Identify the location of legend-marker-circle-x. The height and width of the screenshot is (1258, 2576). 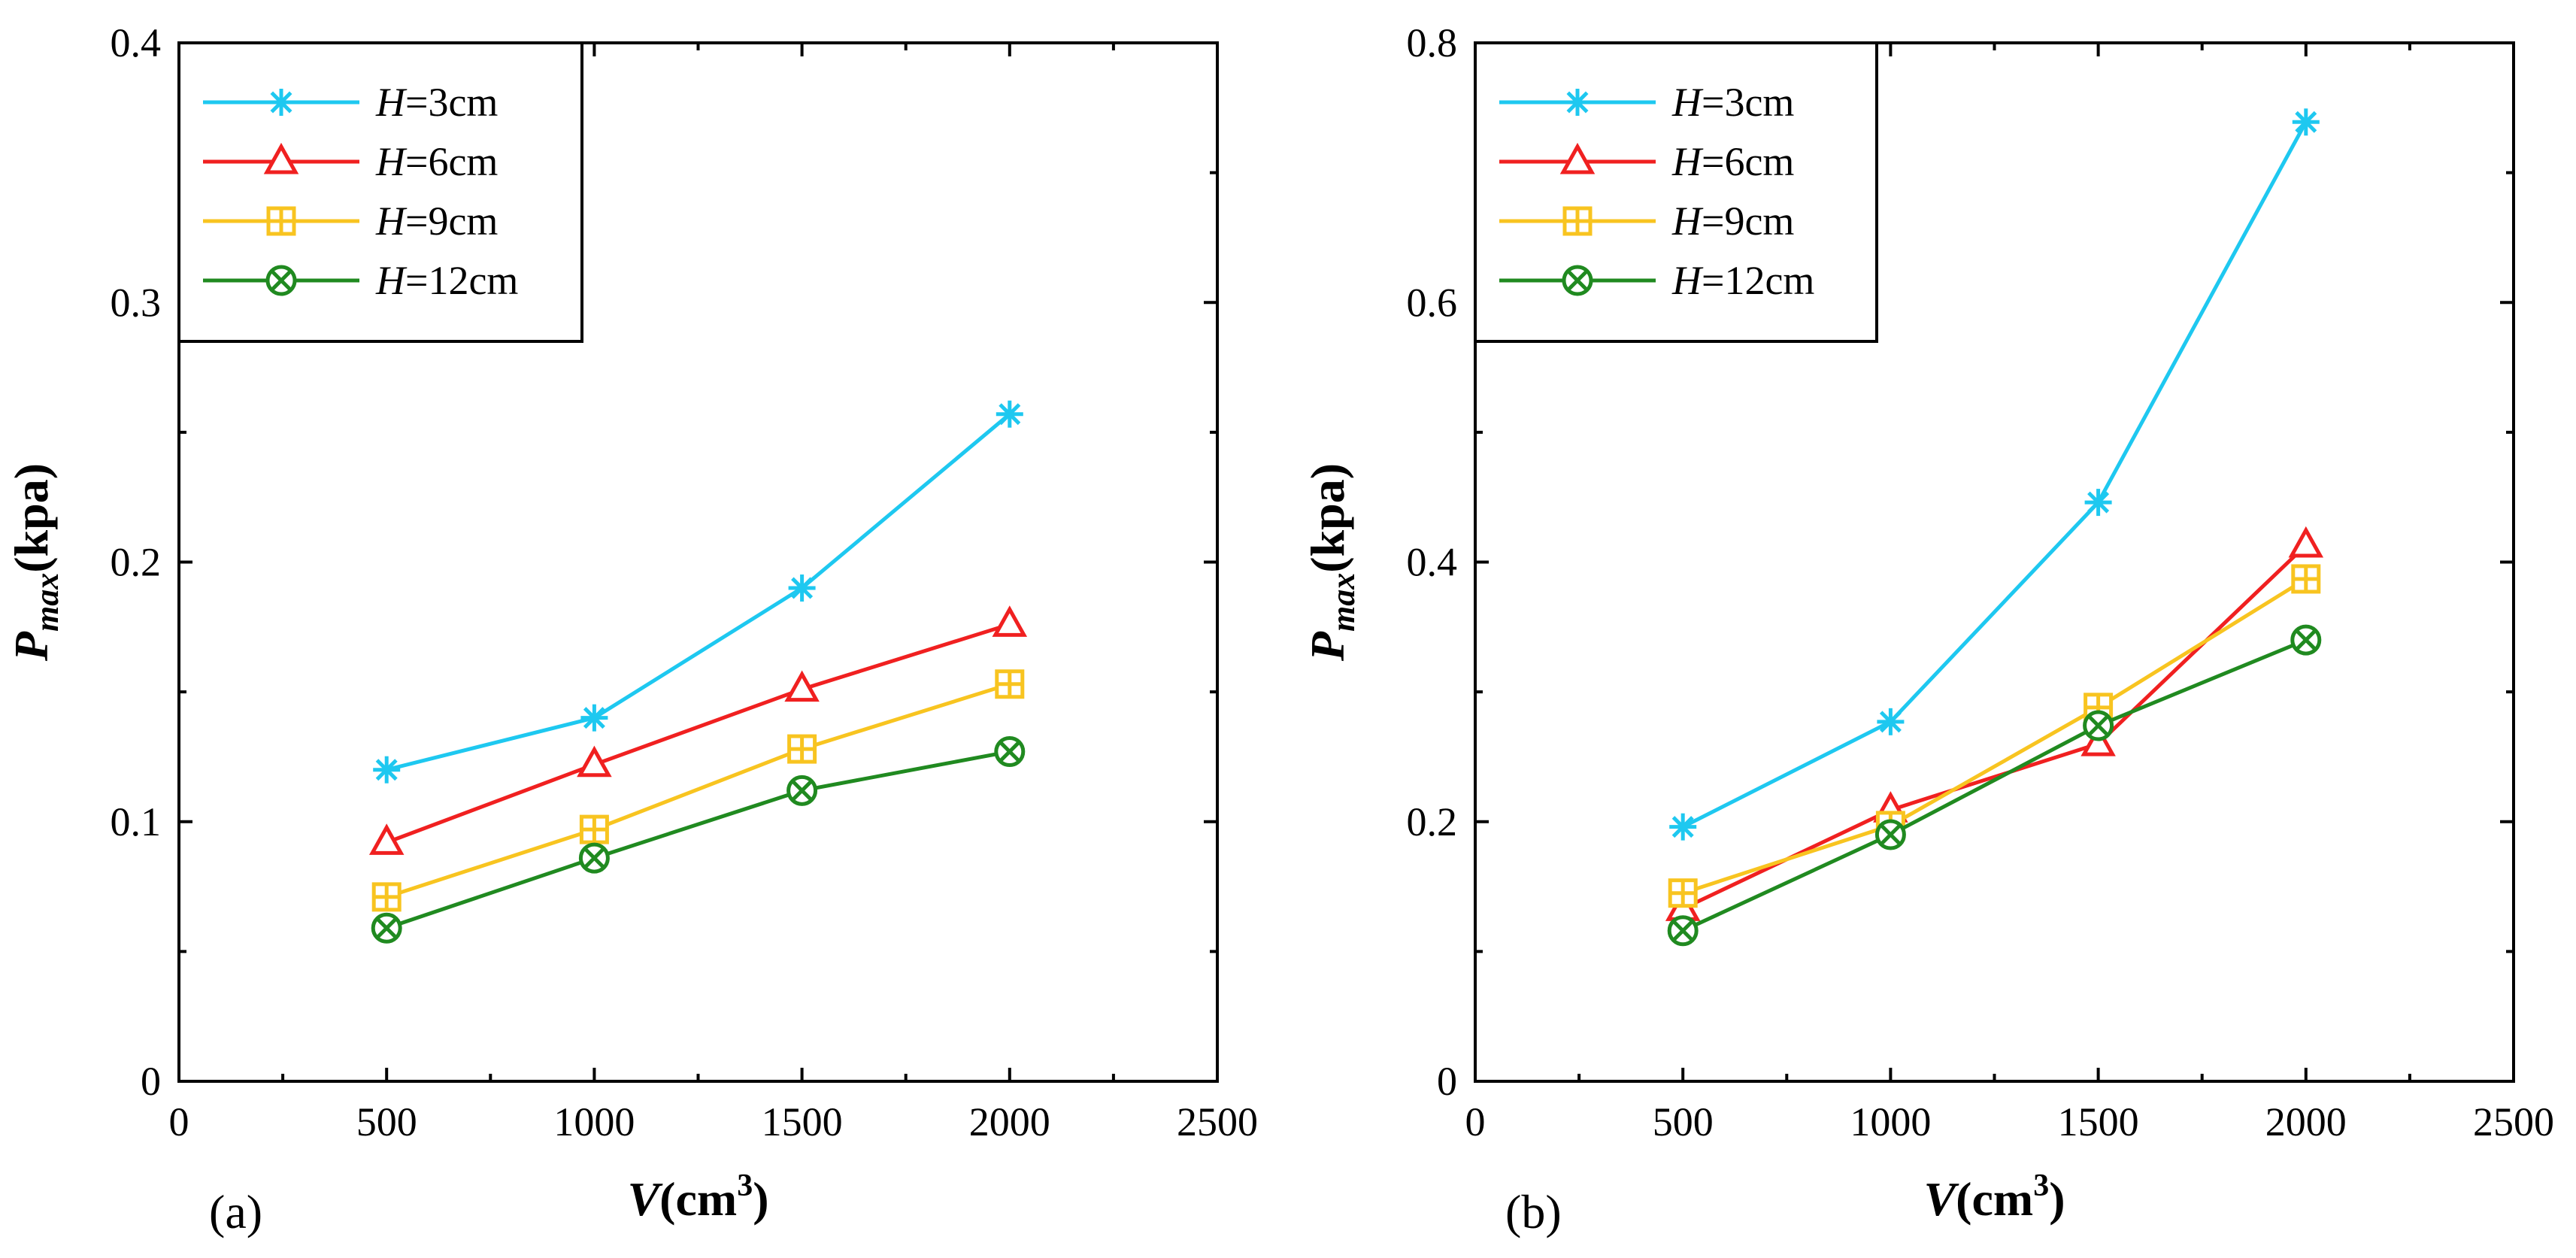
(281, 280).